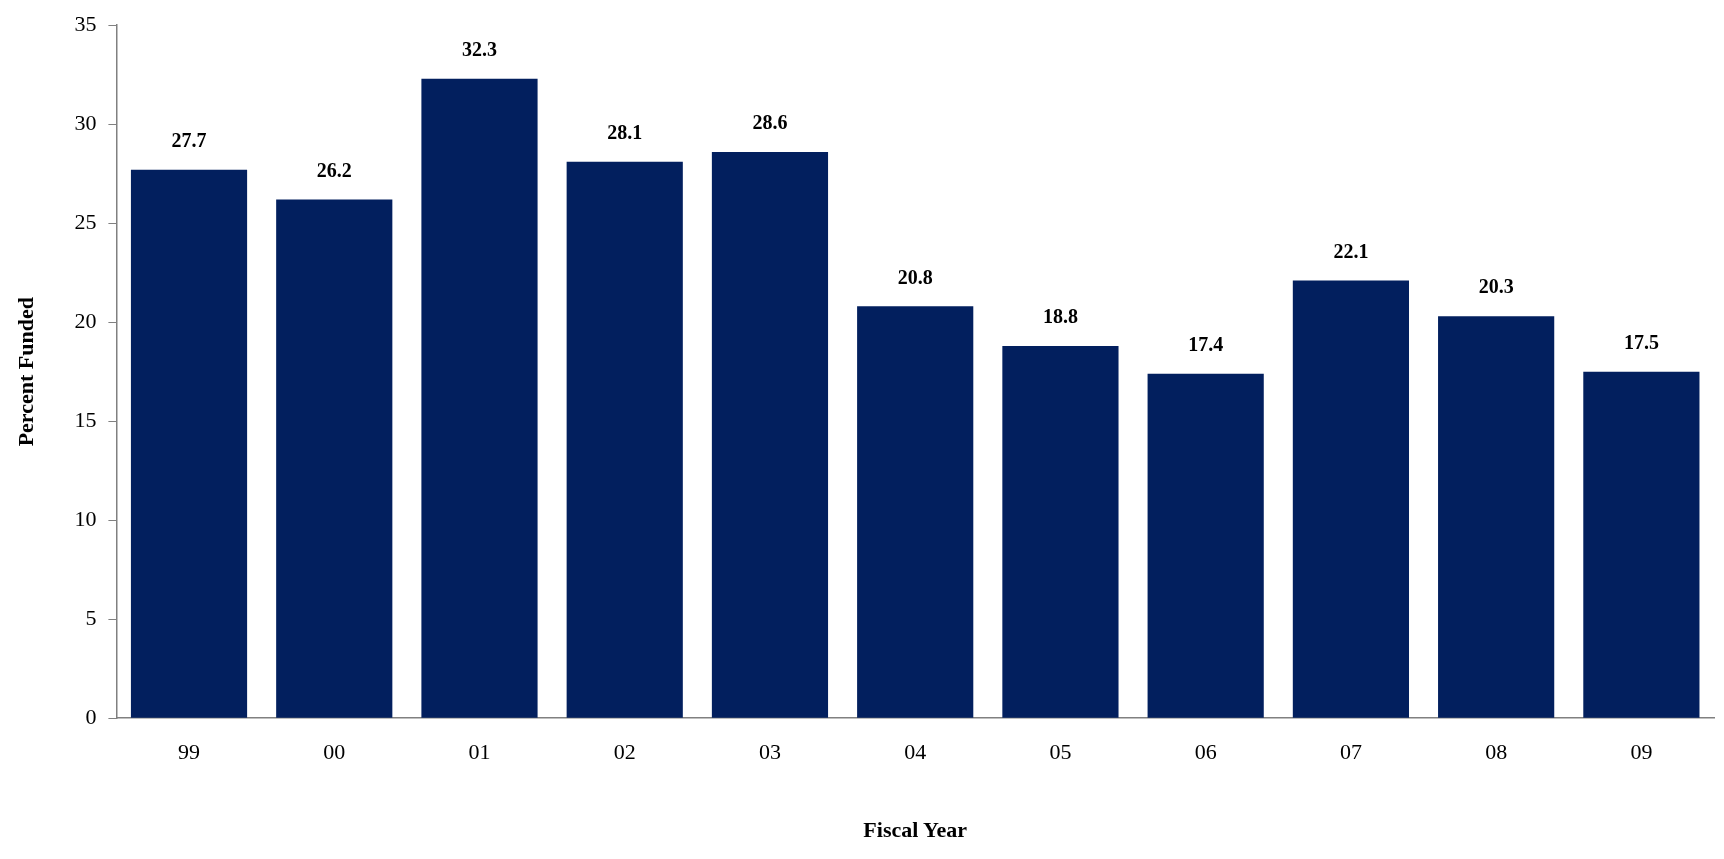 The image size is (1724, 859). Describe the element at coordinates (85, 122) in the screenshot. I see `y-tick-label: 30` at that location.